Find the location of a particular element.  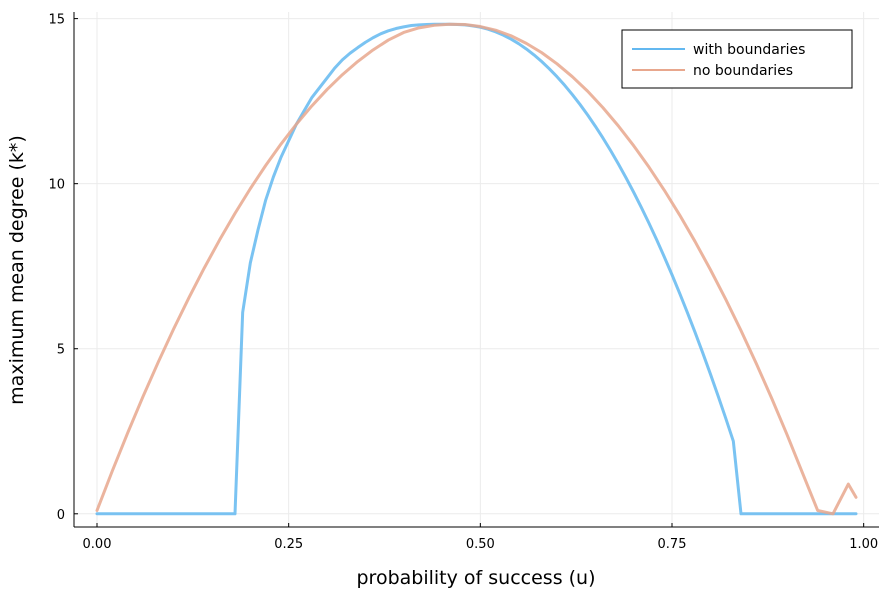

legend-box is located at coordinates (737, 59).